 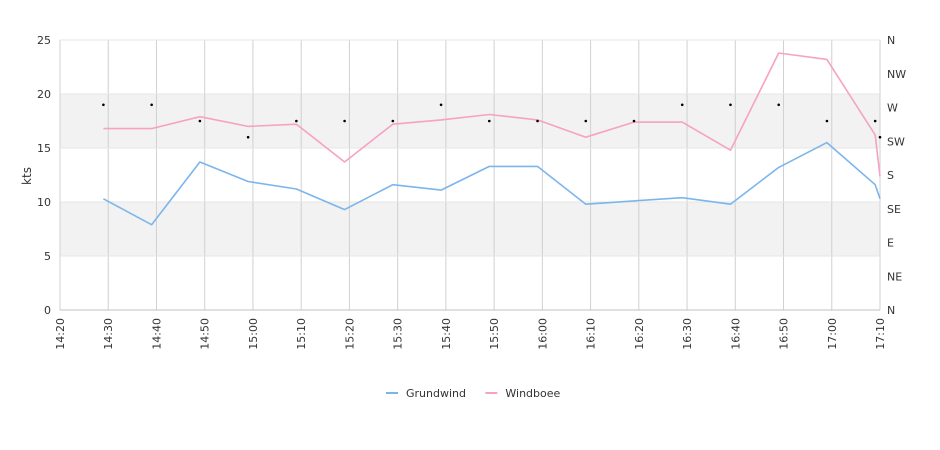 I want to click on y-tick-label: 25, so click(x=44, y=40).